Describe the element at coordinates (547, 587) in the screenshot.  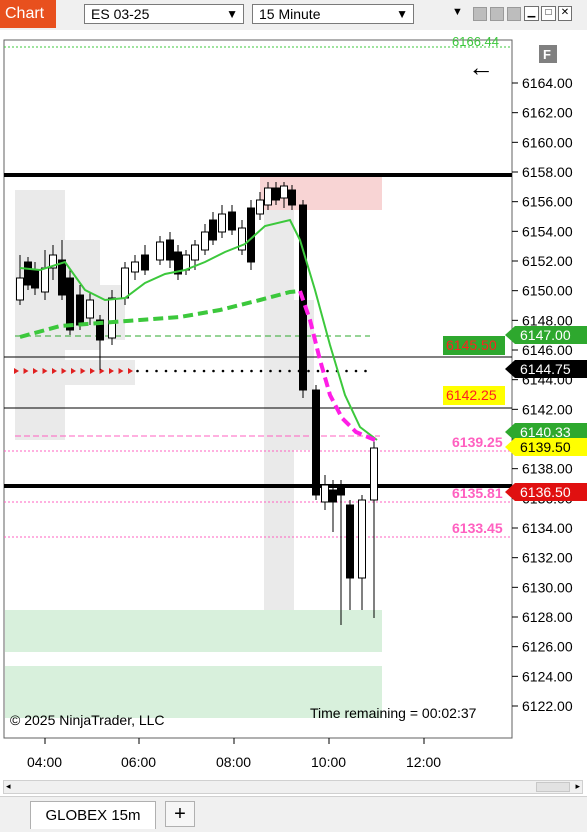
I see `price-tick-label: 6130.00` at that location.